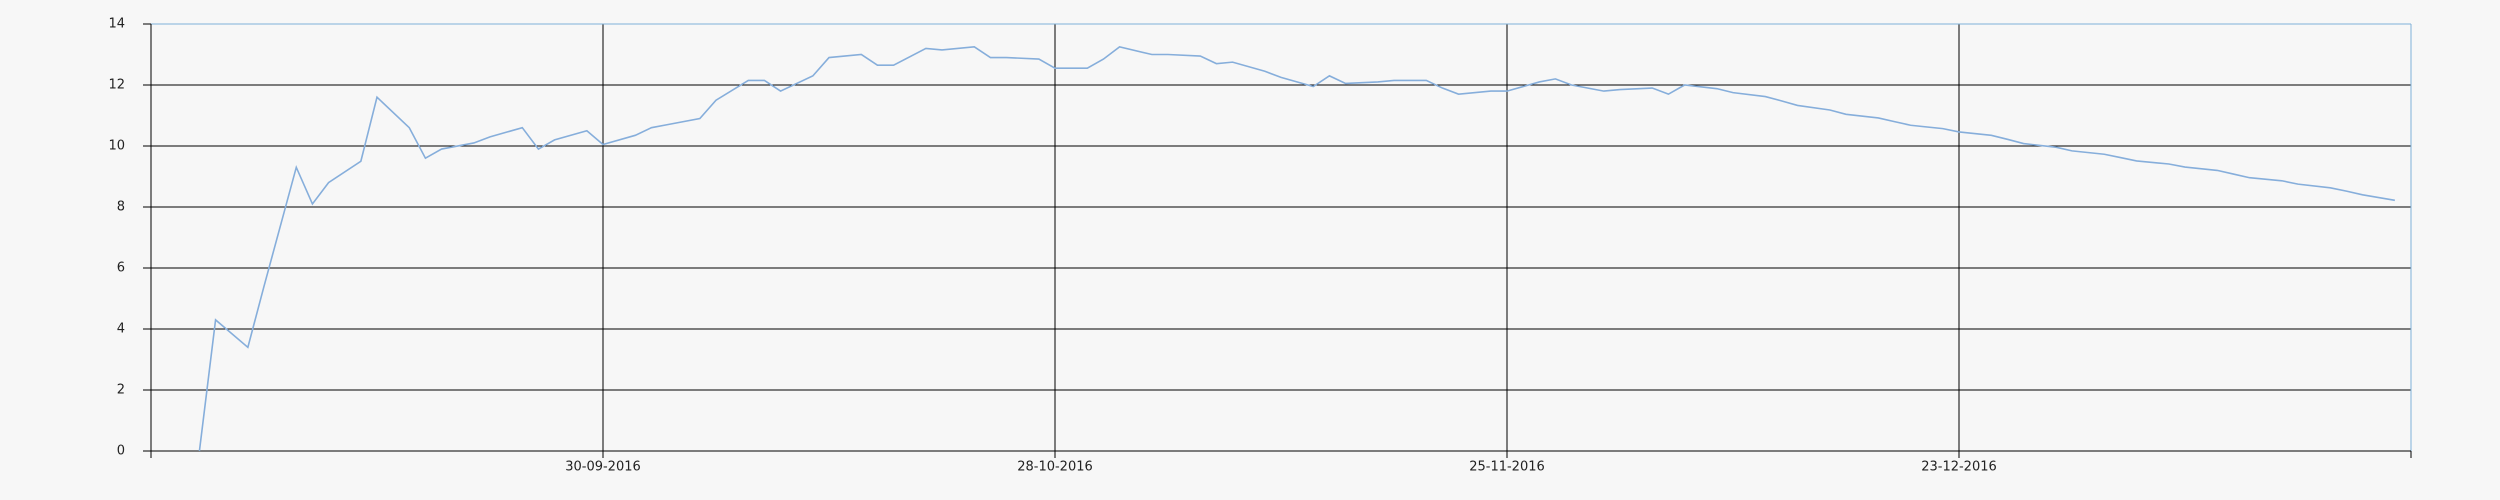  What do you see at coordinates (603, 467) in the screenshot?
I see `x-tick-label: 30-09-2016` at bounding box center [603, 467].